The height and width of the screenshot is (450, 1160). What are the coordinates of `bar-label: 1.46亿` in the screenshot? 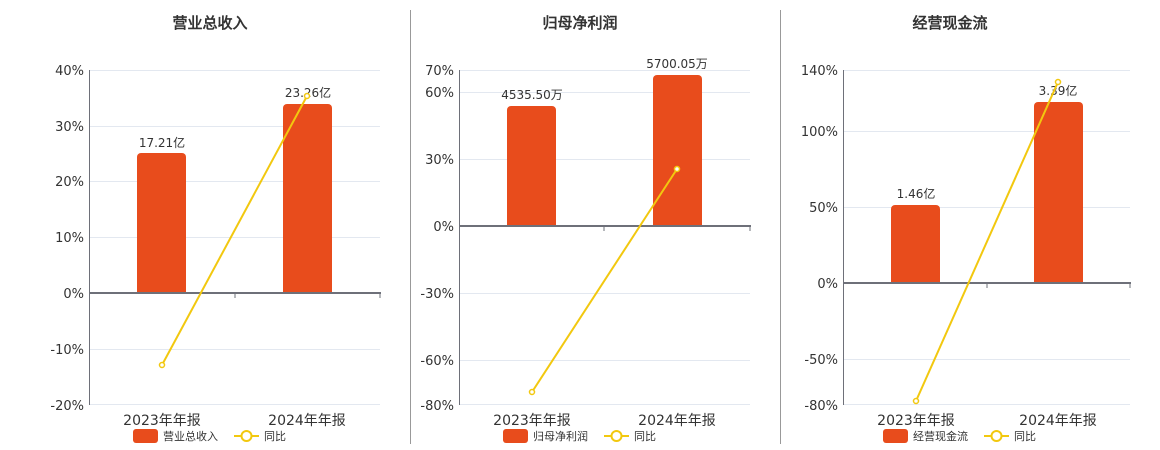 It's located at (916, 193).